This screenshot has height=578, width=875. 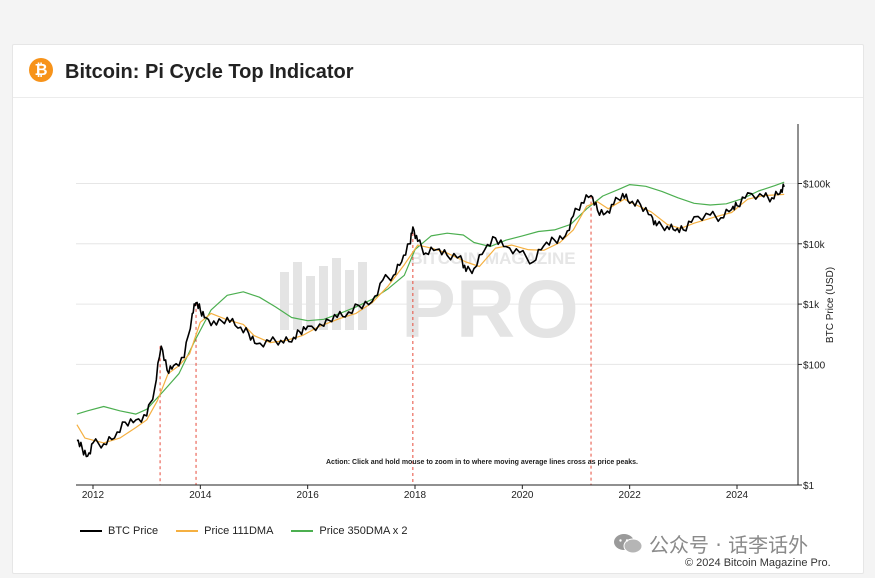 I want to click on legend-label: Price 350DMA x 2, so click(x=363, y=531).